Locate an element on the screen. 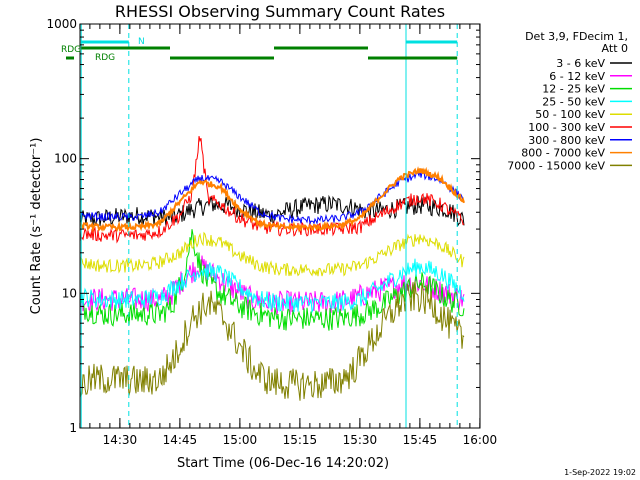 This screenshot has width=640, height=480. legend-entry-label: 25 - 50 keV is located at coordinates (573, 101).